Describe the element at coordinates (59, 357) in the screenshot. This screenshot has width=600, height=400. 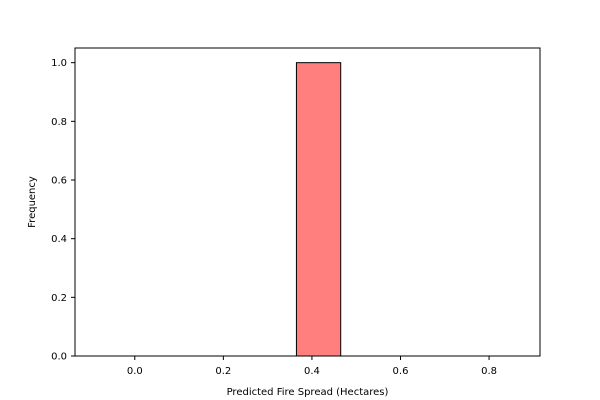
I see `y-tick-label: 0.0` at that location.